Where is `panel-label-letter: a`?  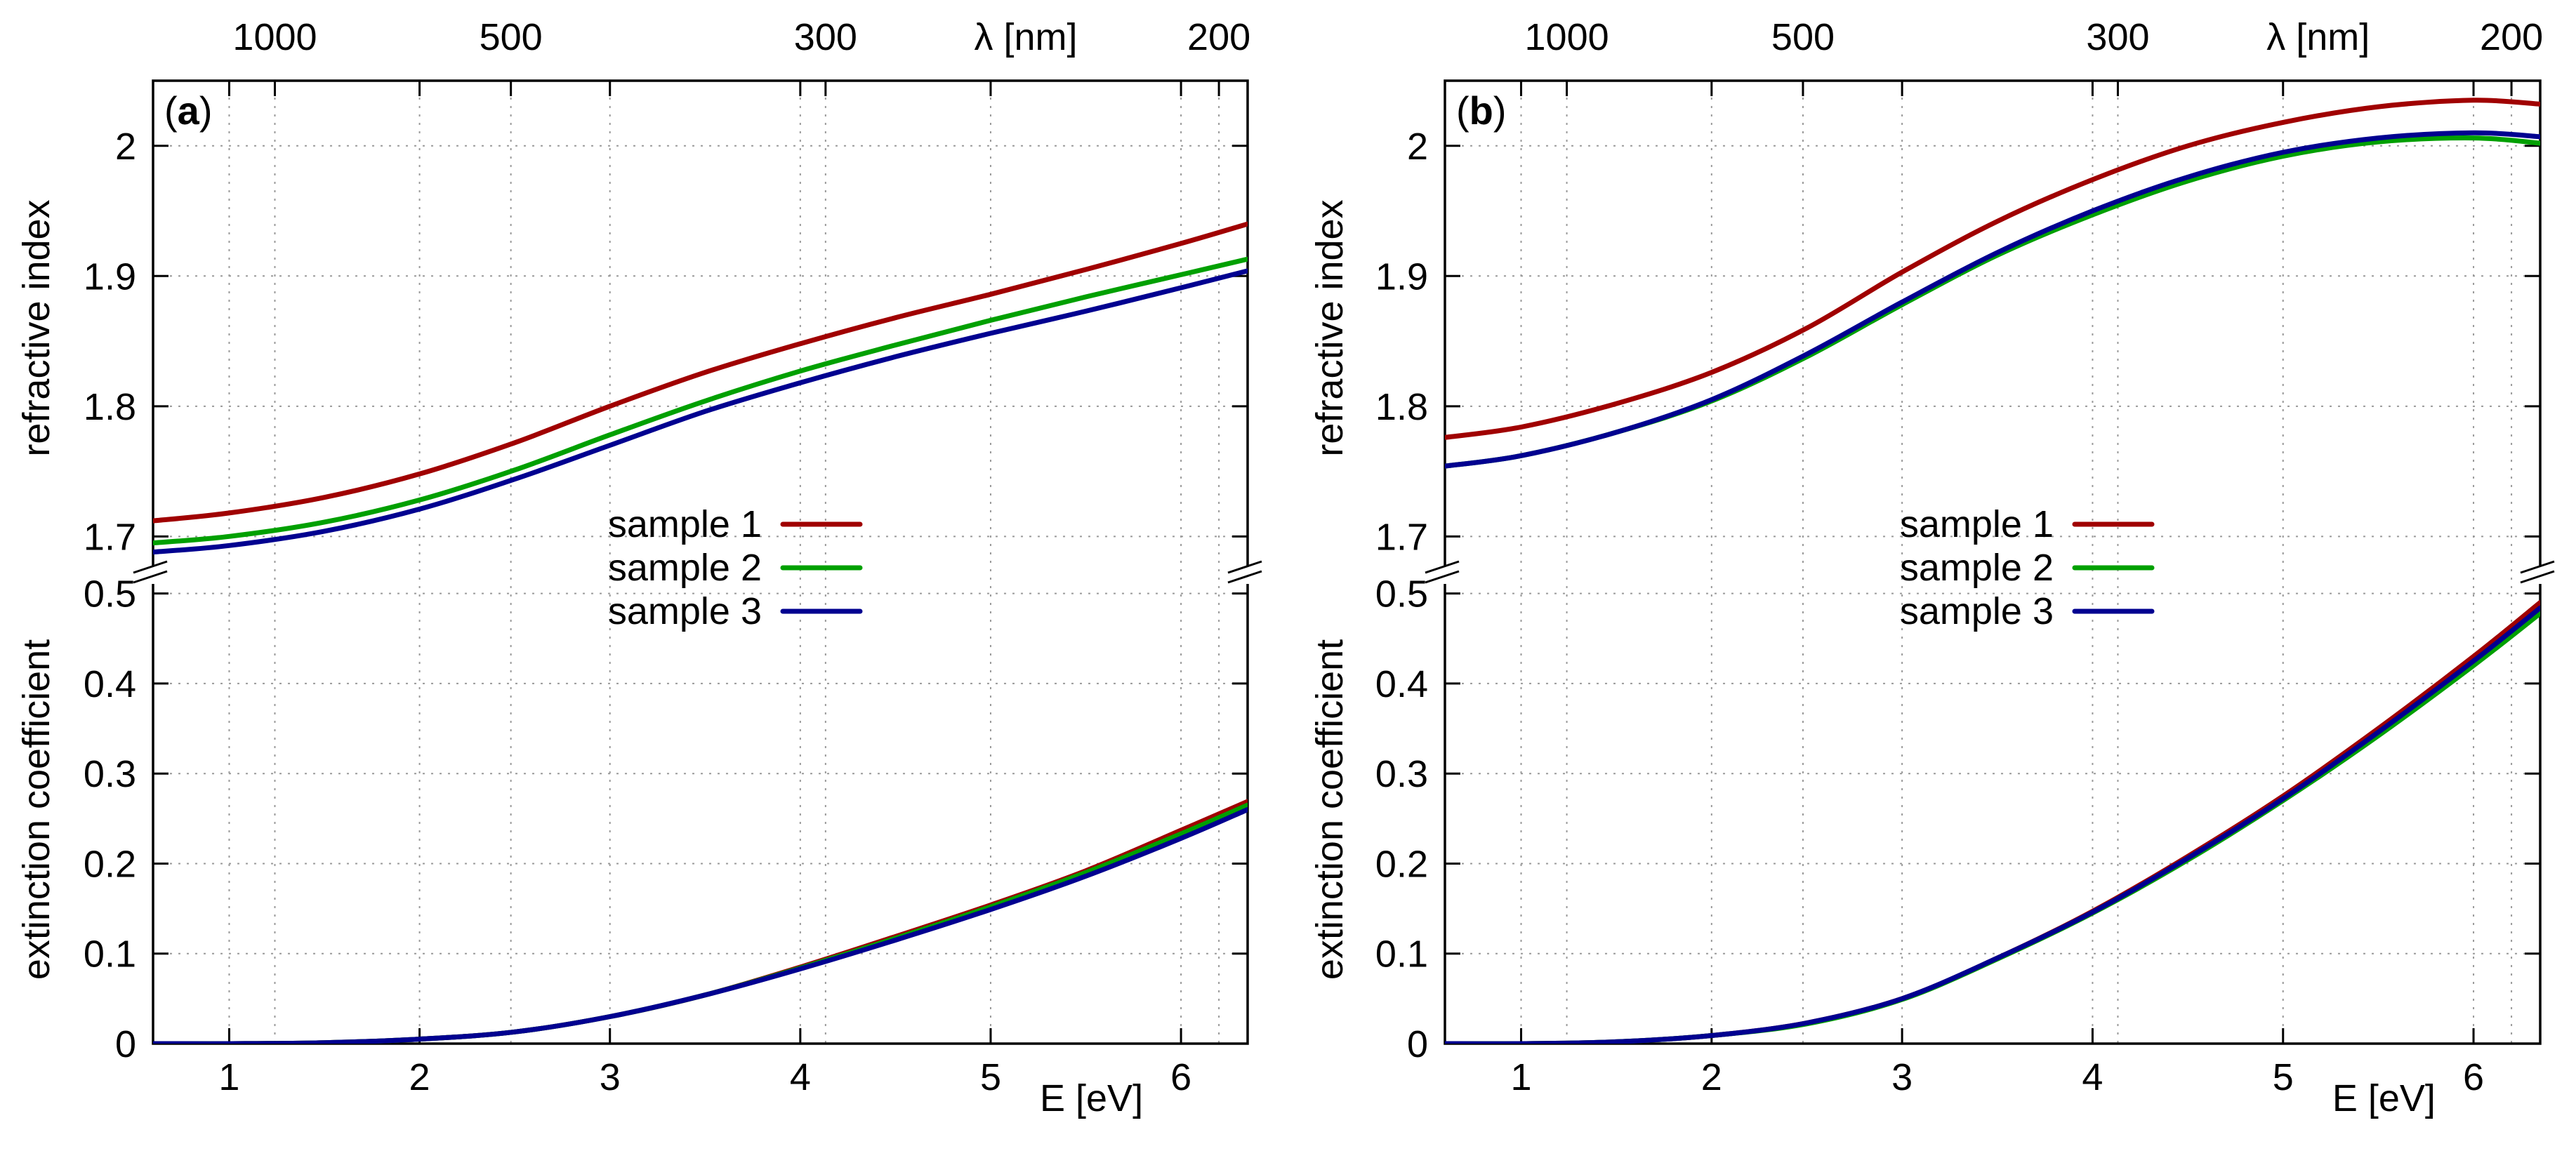
panel-label-letter: a is located at coordinates (189, 110).